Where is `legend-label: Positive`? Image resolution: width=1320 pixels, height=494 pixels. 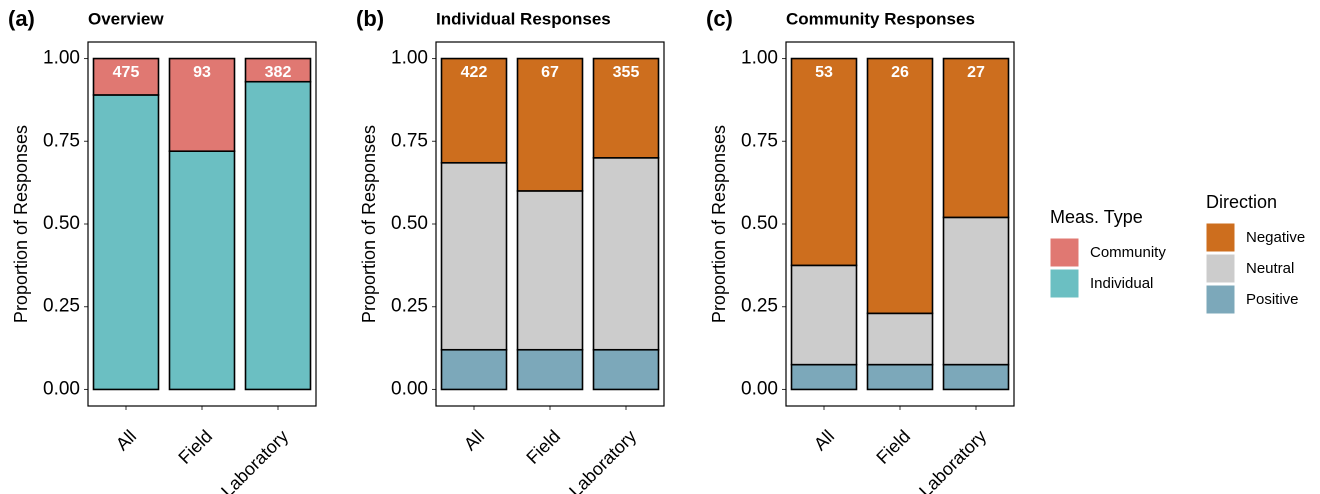
legend-label: Positive is located at coordinates (1272, 299).